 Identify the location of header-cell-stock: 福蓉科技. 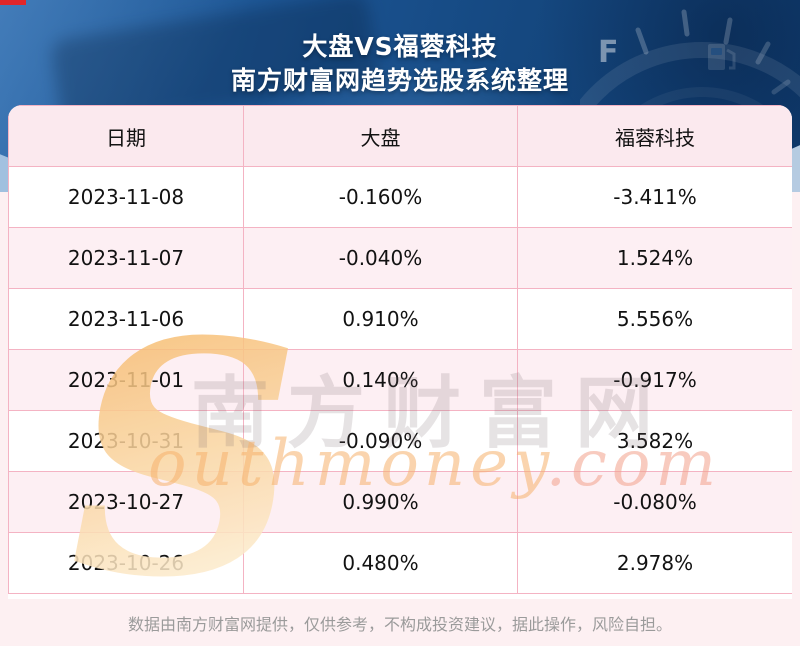
(654, 136).